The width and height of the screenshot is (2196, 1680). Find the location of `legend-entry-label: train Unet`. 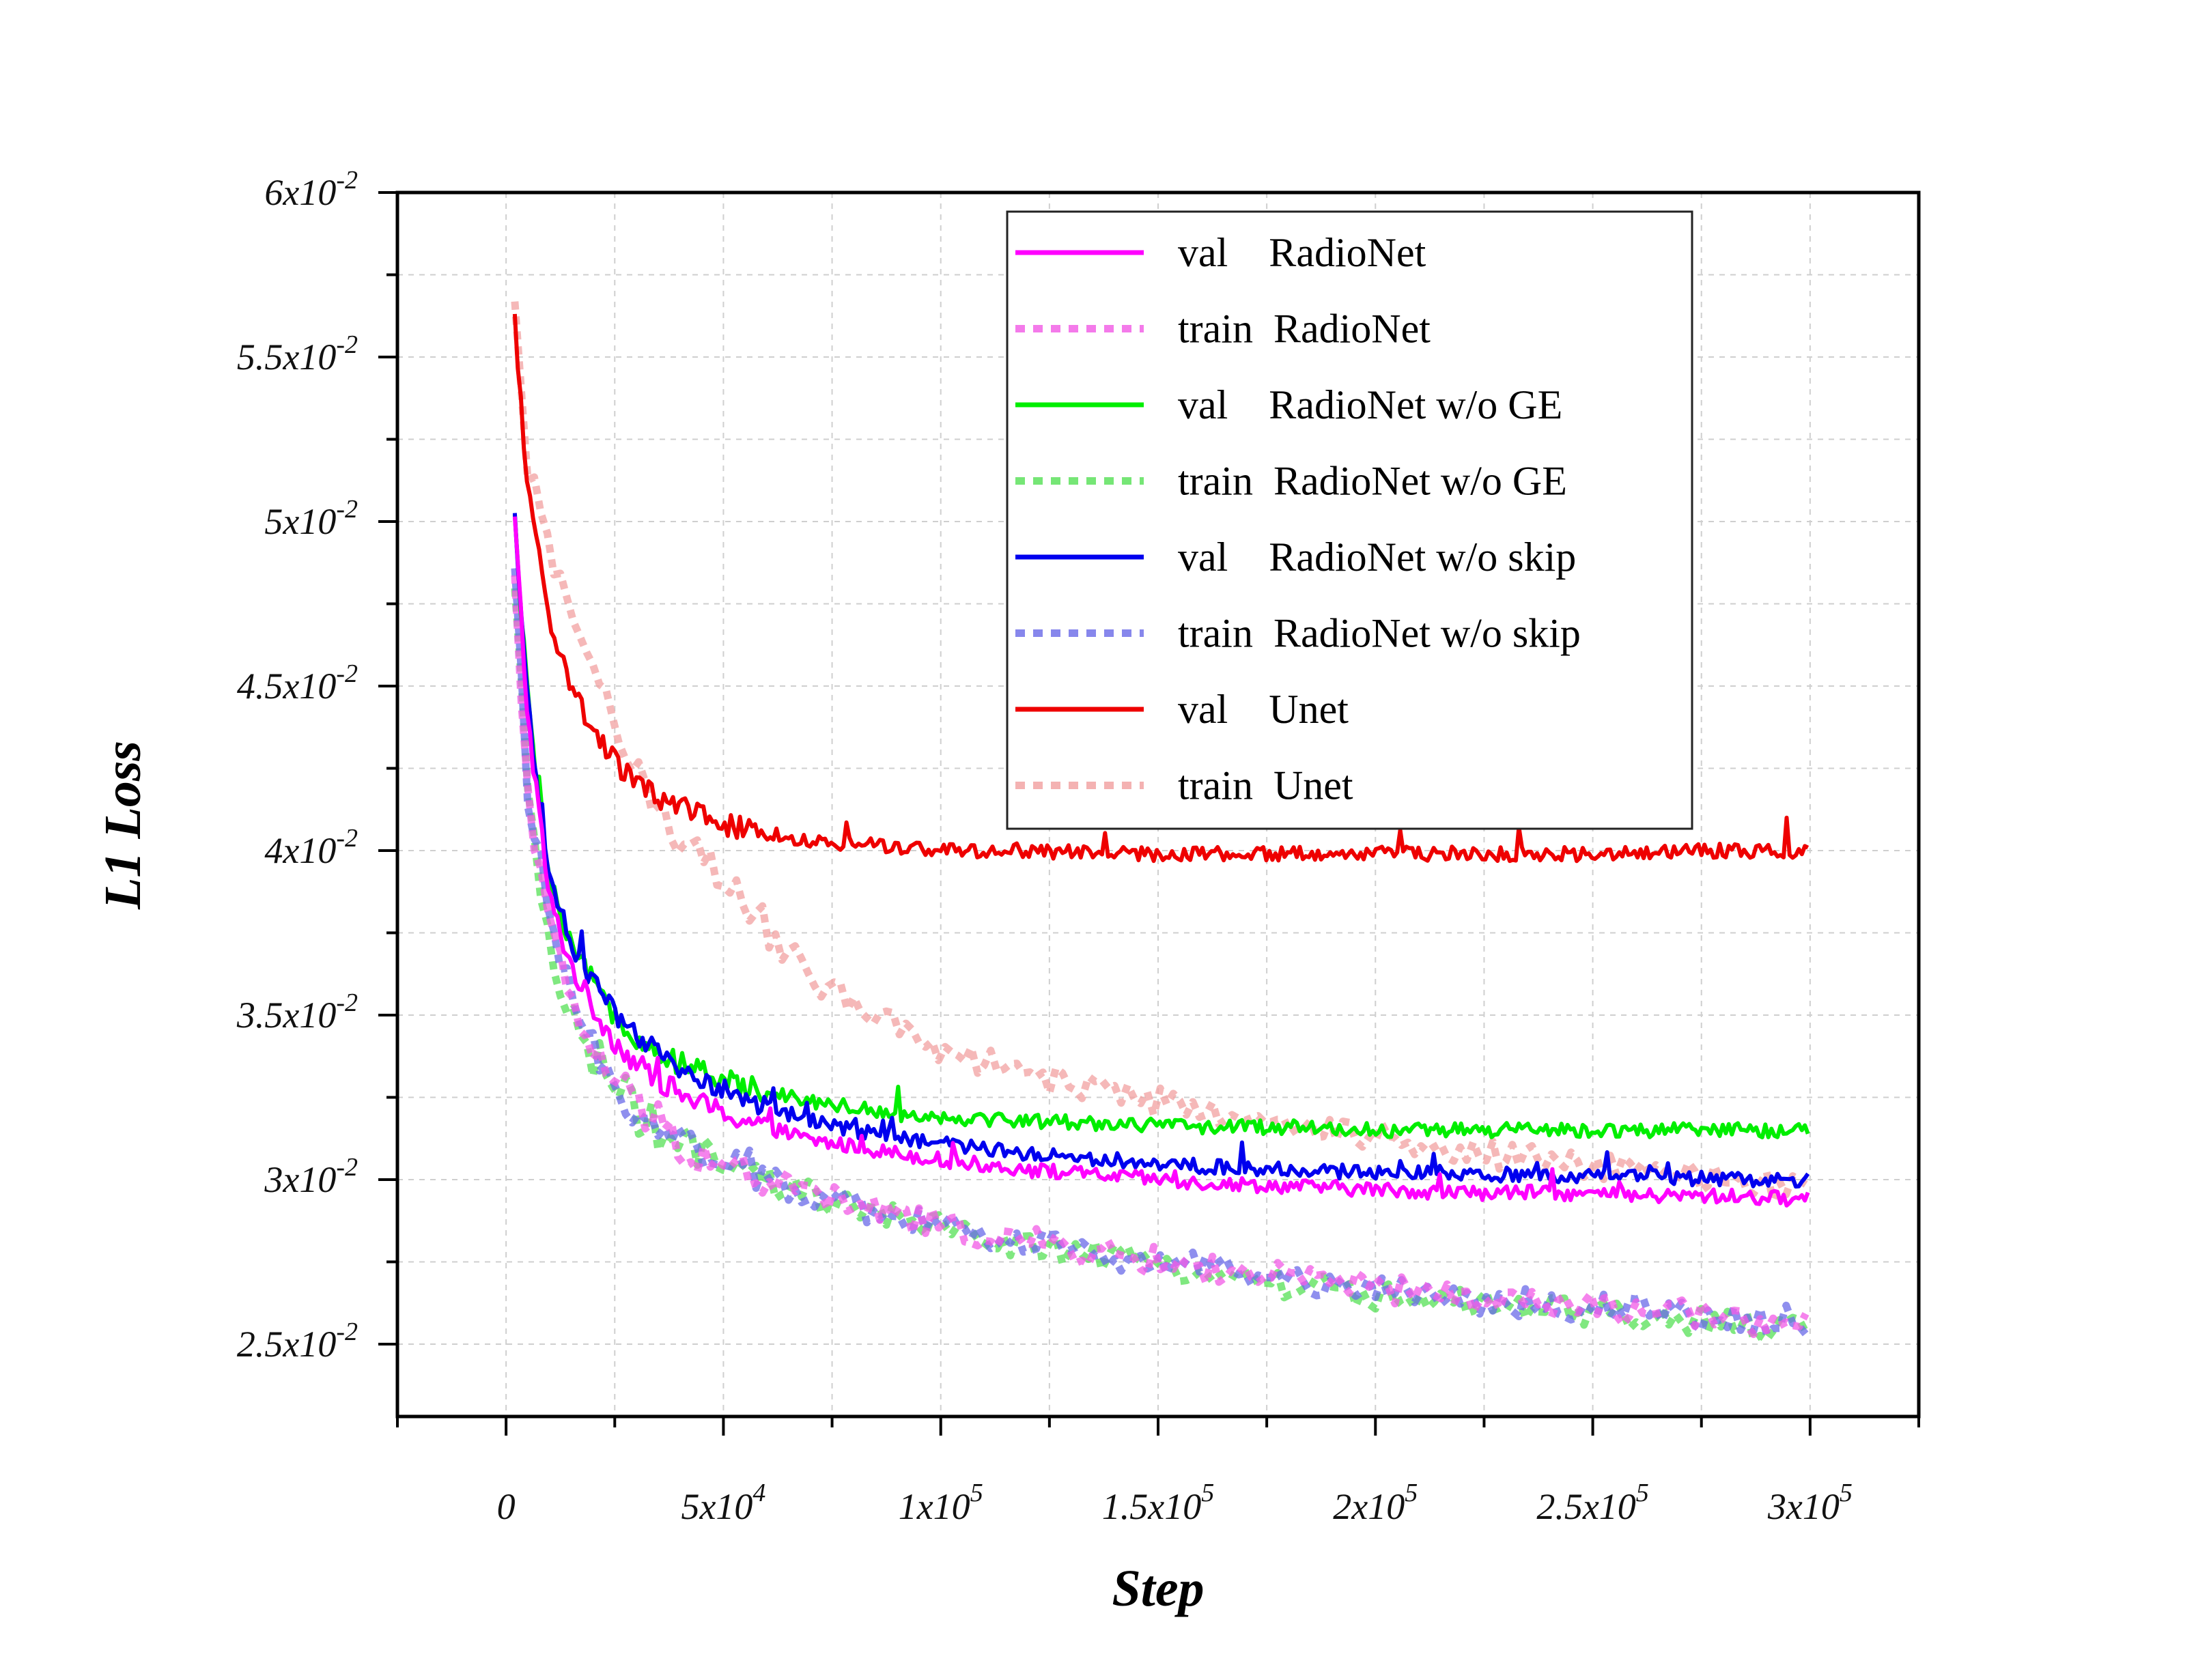

legend-entry-label: train Unet is located at coordinates (1265, 785).